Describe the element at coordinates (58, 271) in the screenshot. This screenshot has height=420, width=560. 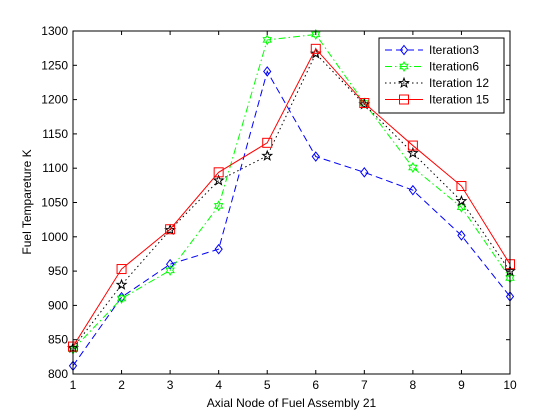
I see `y-tick-label: 950` at that location.